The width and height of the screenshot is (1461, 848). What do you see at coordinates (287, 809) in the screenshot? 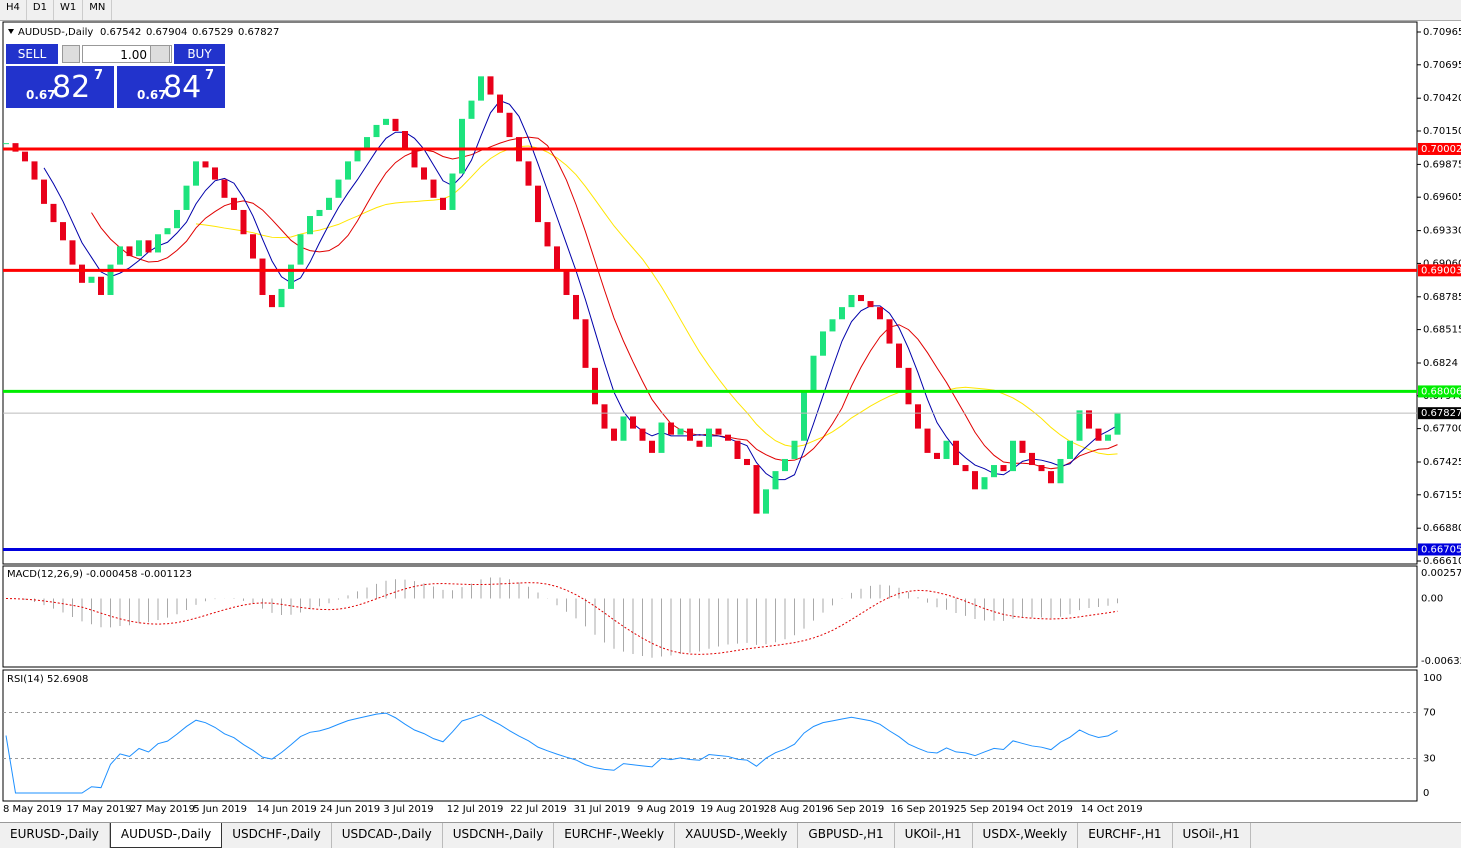
I see `date-label: 14 Jun 2019` at bounding box center [287, 809].